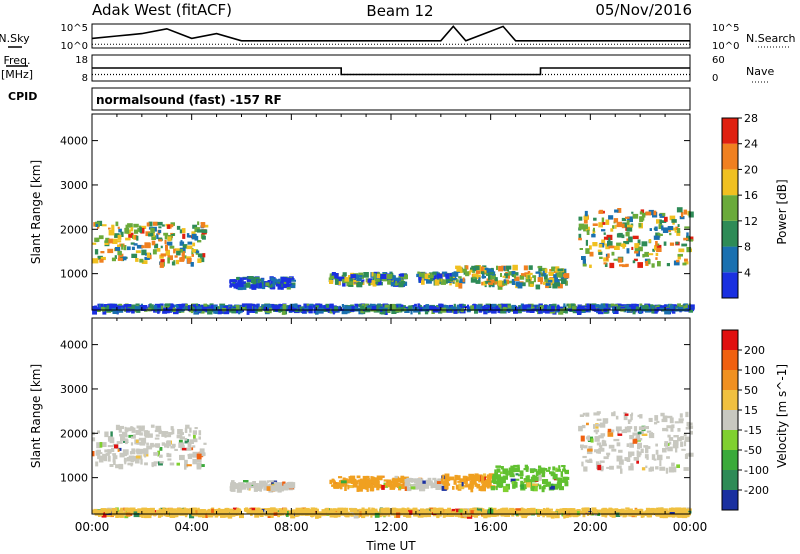 The image size is (800, 554). What do you see at coordinates (751, 221) in the screenshot?
I see `power-colorbar-tick-label: 12` at bounding box center [751, 221].